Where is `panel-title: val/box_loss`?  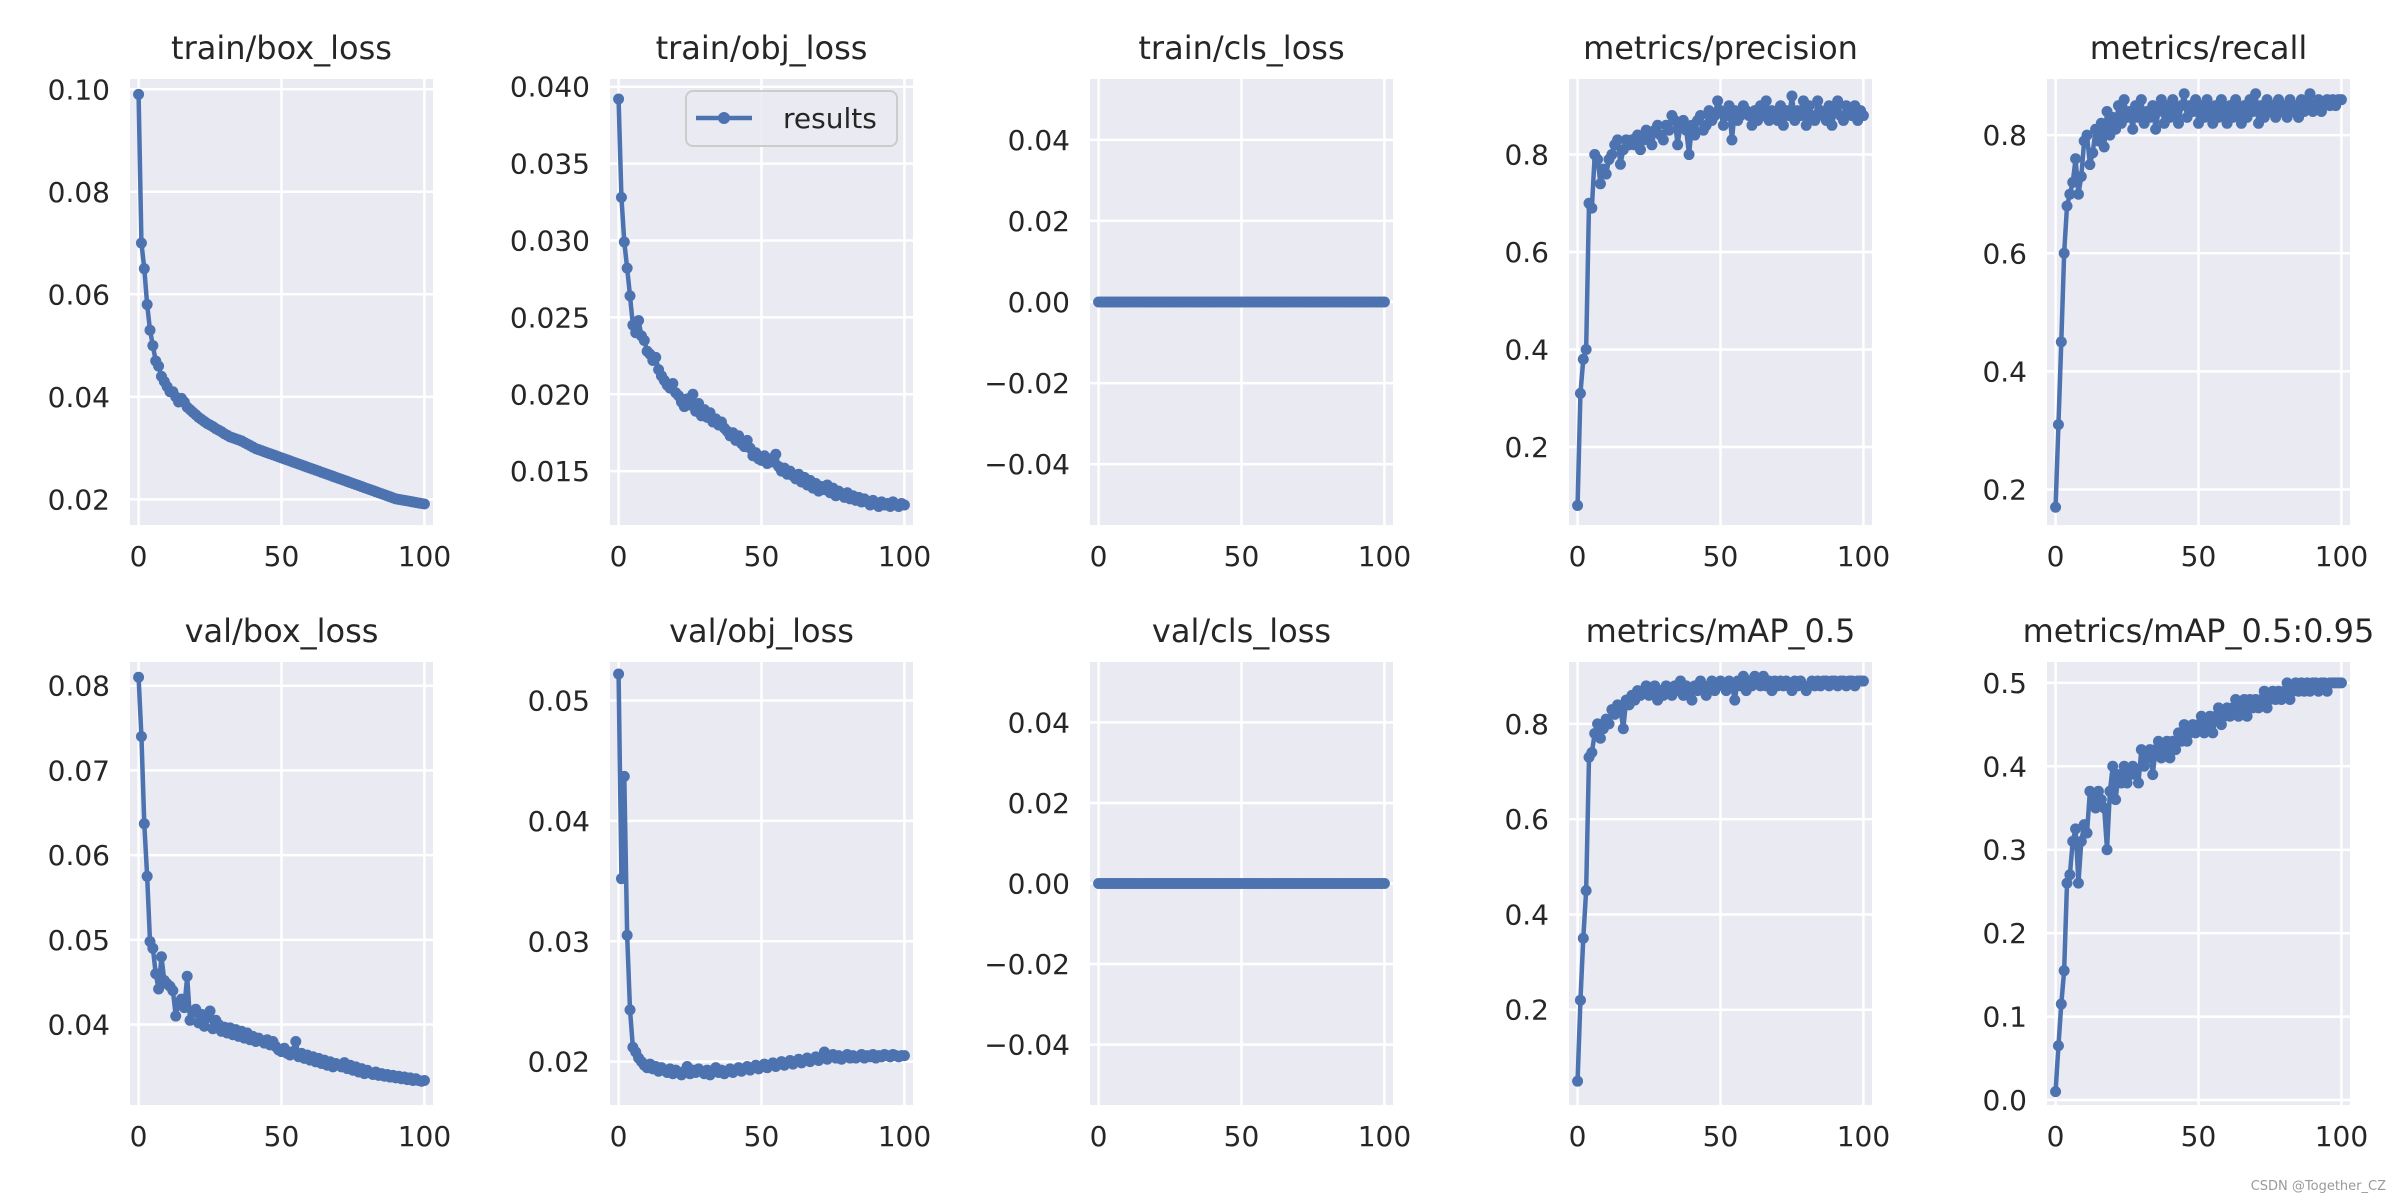 panel-title: val/box_loss is located at coordinates (282, 631).